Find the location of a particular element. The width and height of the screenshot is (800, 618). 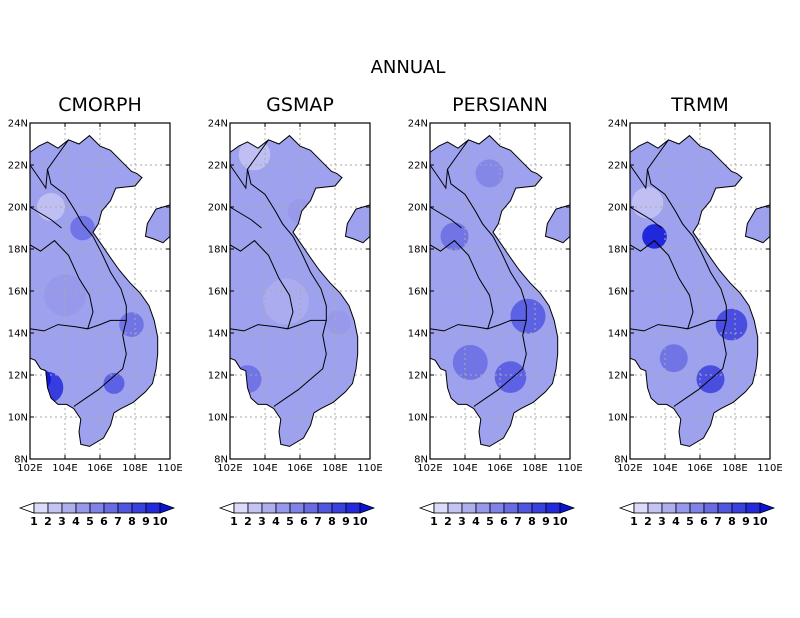

lon-tick-label: 104E is located at coordinates (64, 468).